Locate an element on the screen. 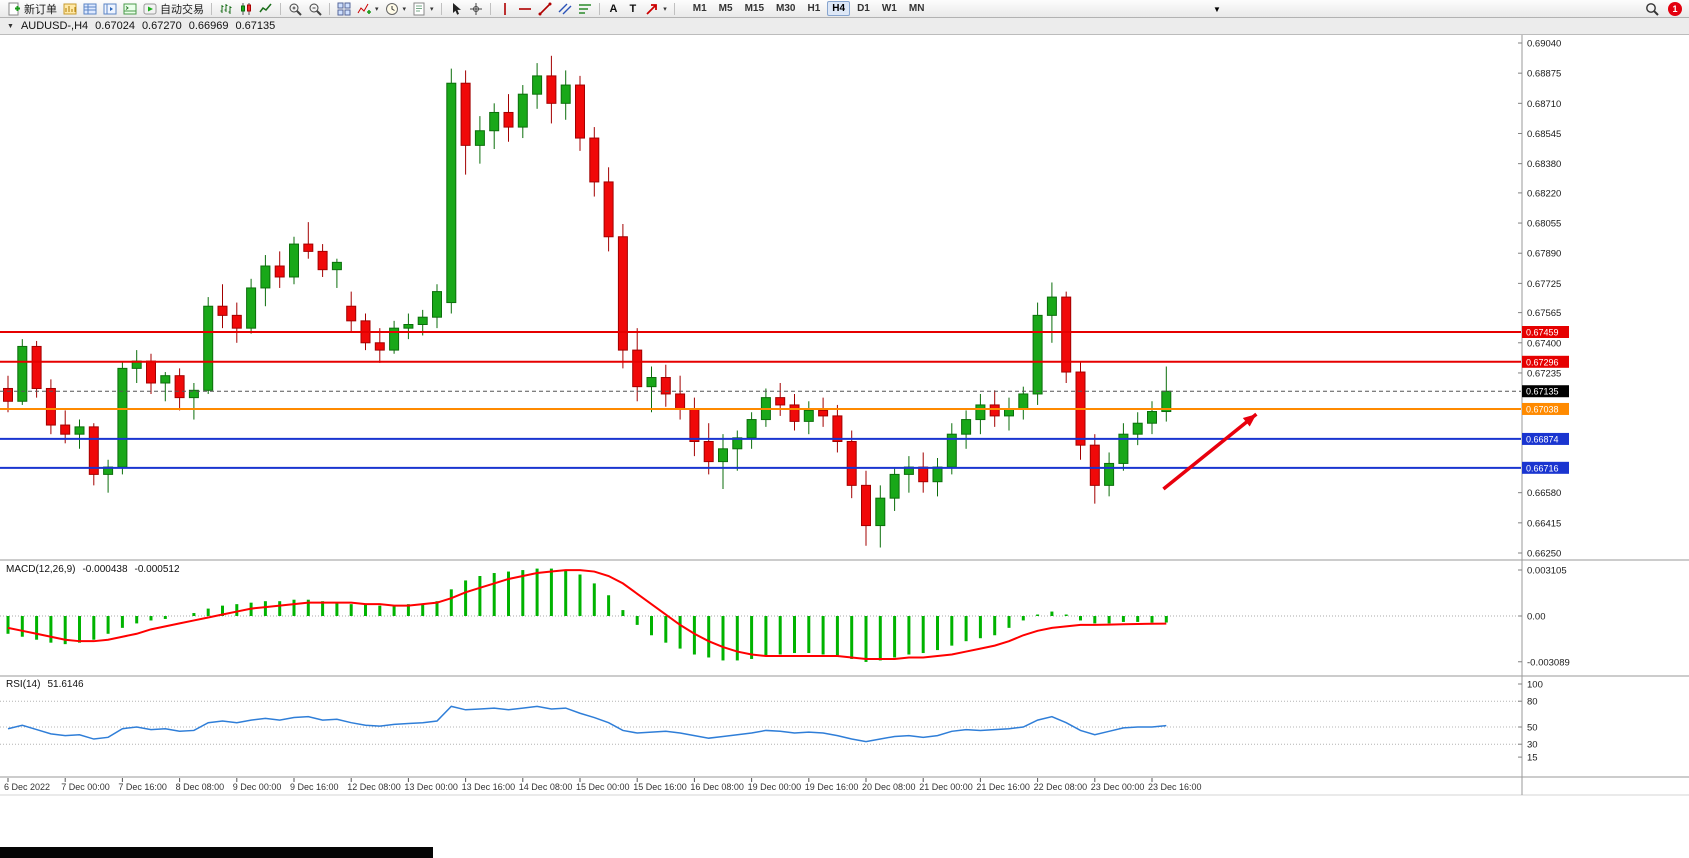 This screenshot has height=858, width=1689. new-order-button: 新订单 is located at coordinates (32, 9).